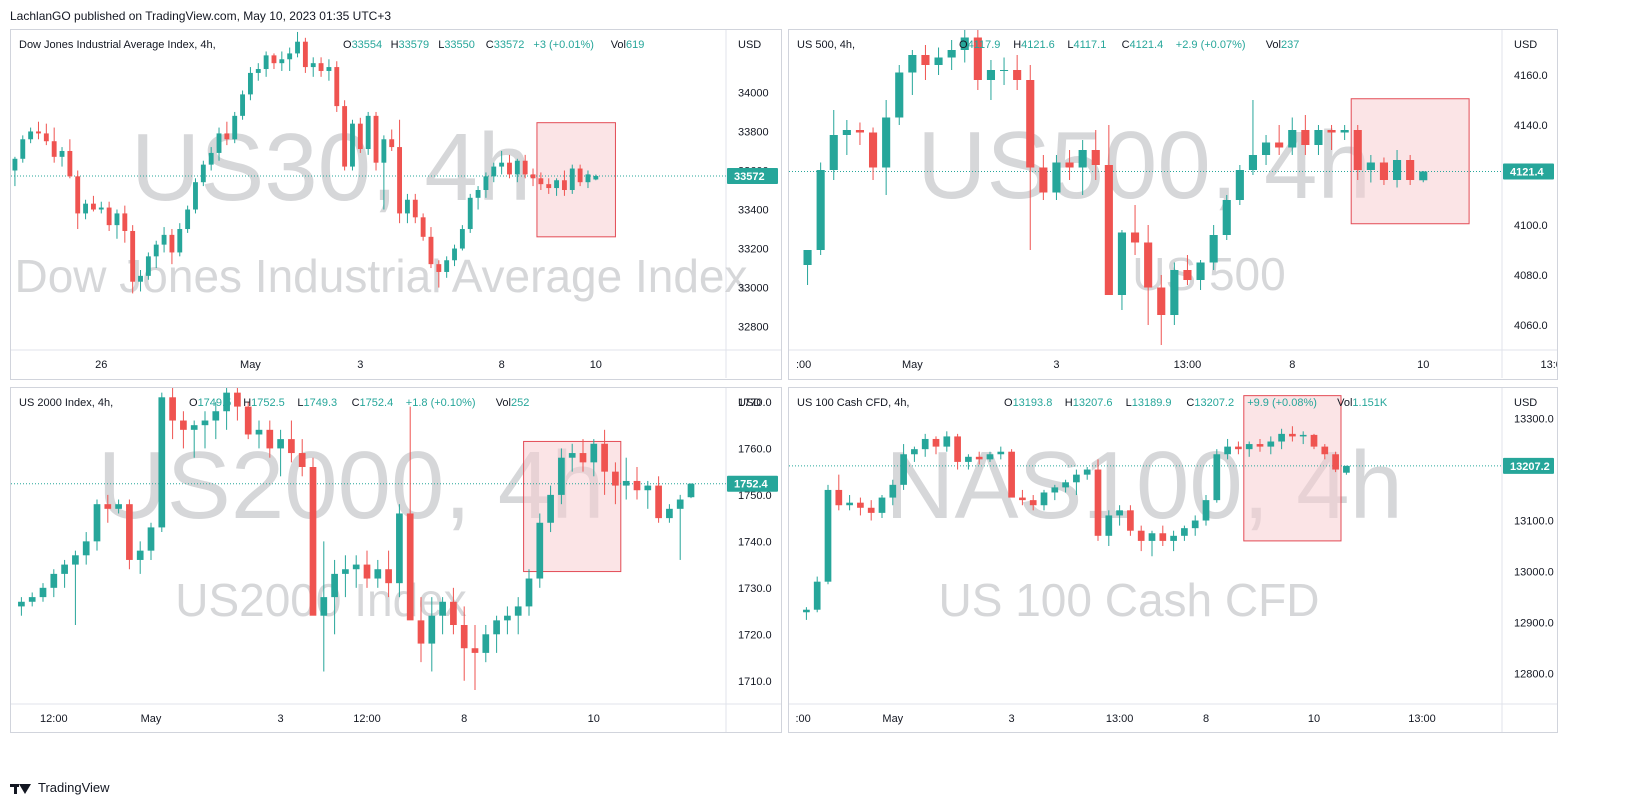  I want to click on price-tick-label: 12800.0, so click(1534, 674).